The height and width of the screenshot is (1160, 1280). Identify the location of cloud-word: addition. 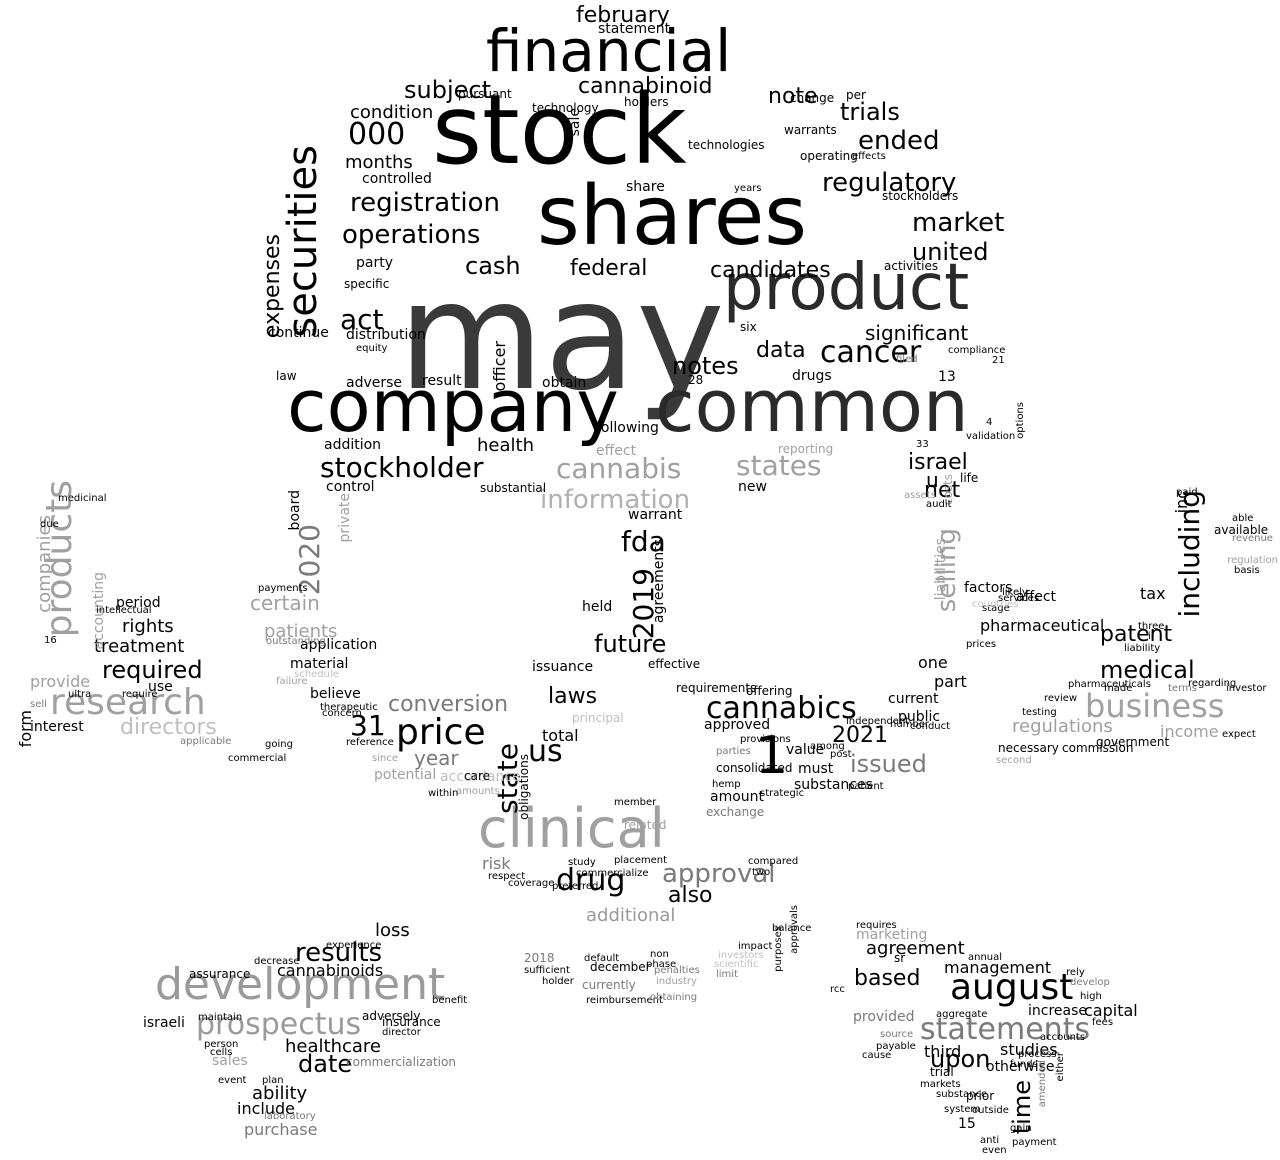
(353, 445).